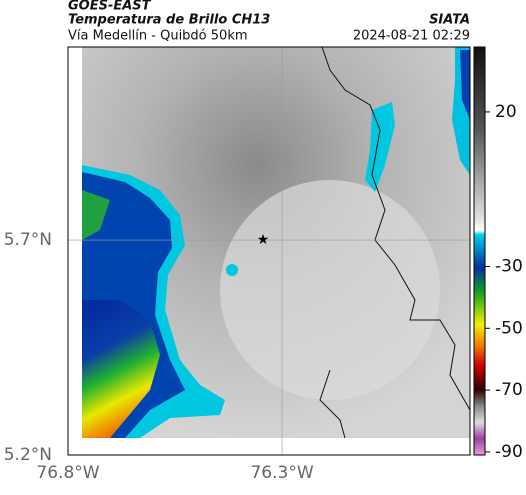  What do you see at coordinates (509, 390) in the screenshot?
I see `colorbar-tick-label: -70` at bounding box center [509, 390].